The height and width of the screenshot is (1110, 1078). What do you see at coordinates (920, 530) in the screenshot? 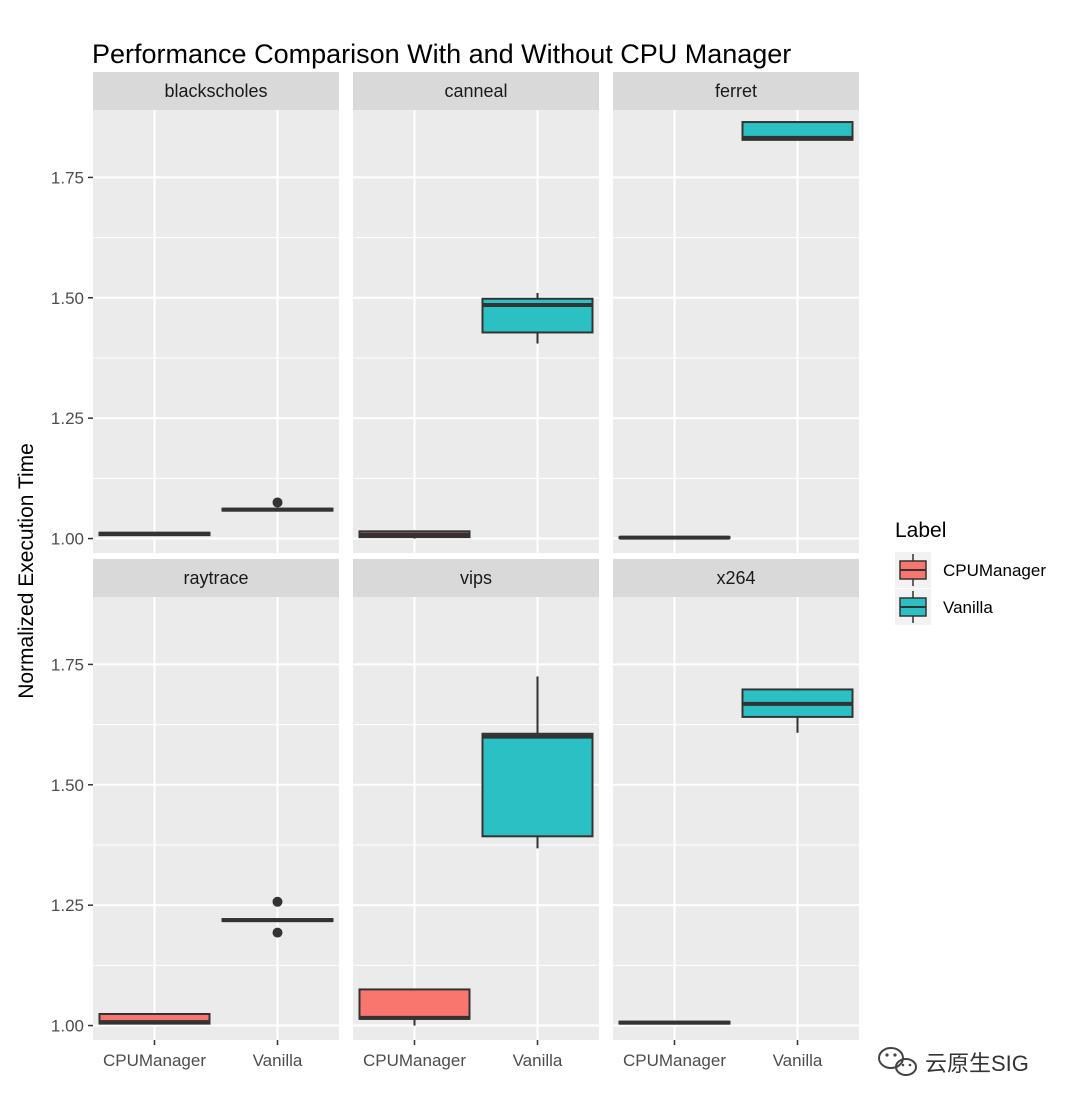
I see `legend-title: Label` at bounding box center [920, 530].